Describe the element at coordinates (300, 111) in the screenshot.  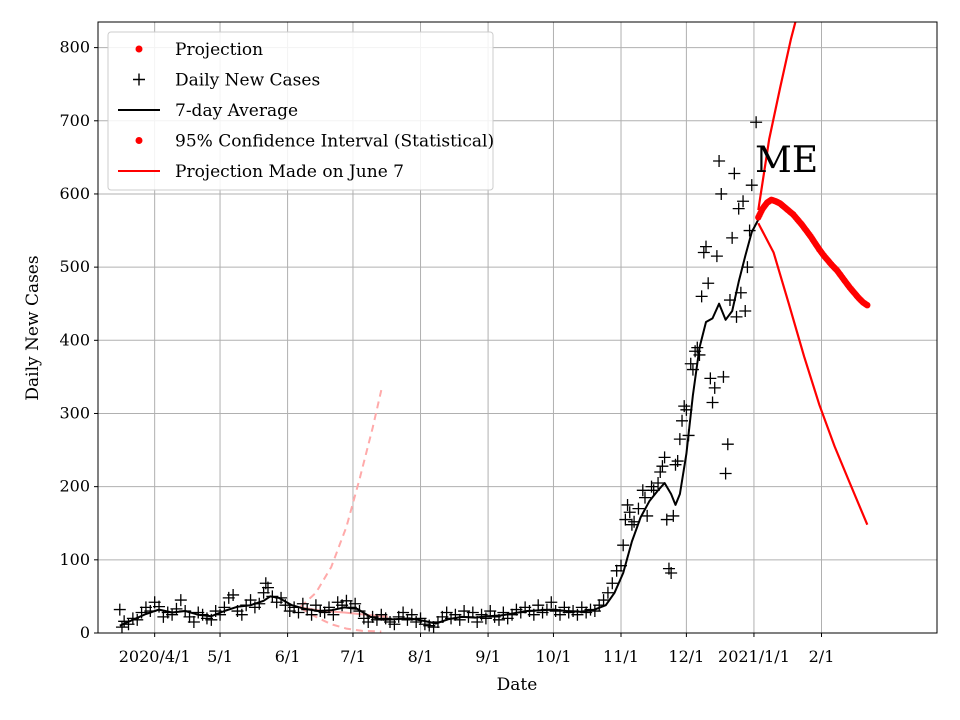
I see `legend-box` at that location.